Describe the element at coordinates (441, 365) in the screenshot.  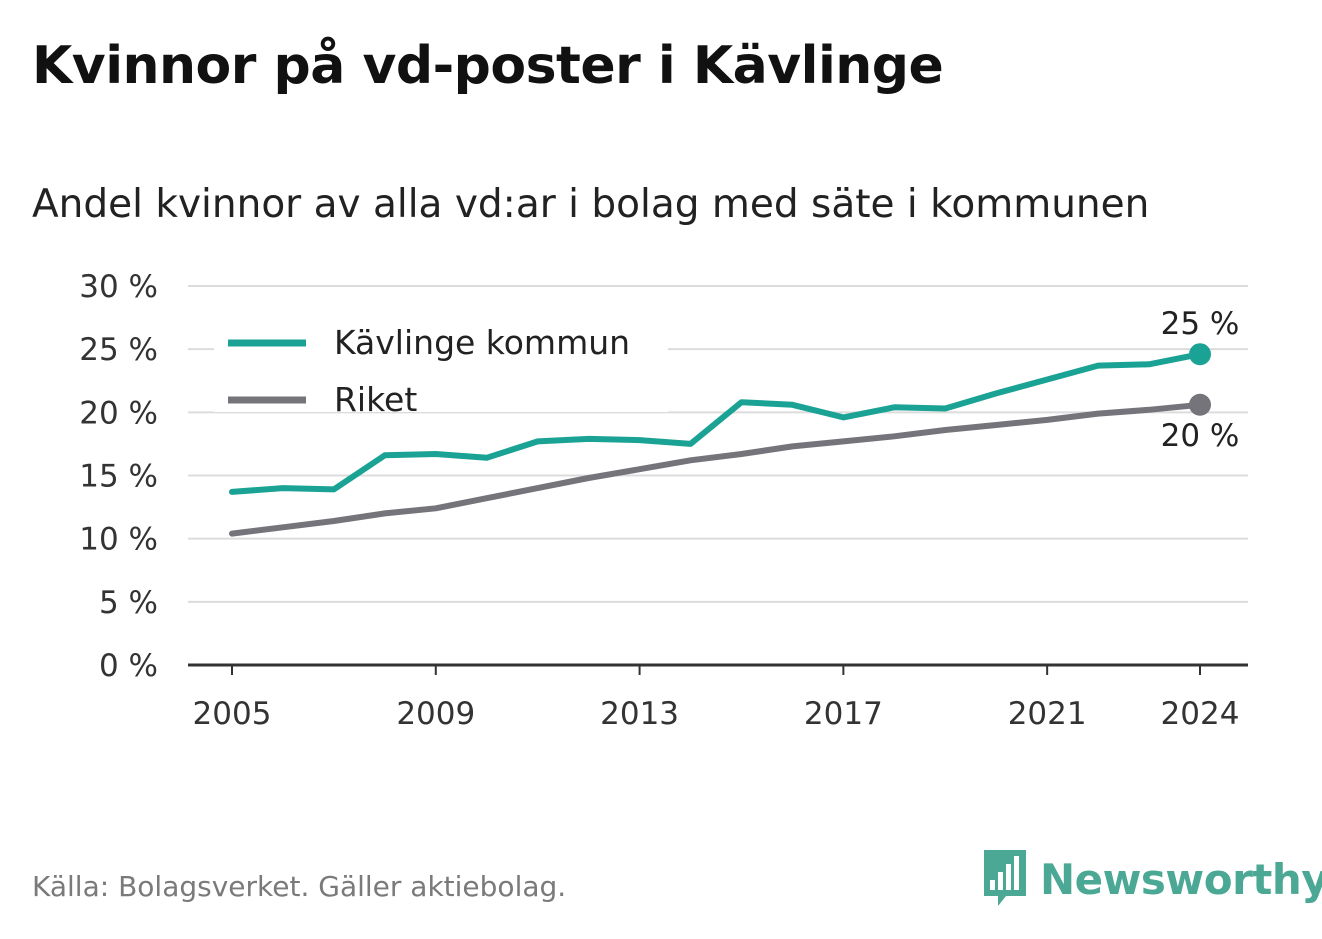
I see `legend-background` at that location.